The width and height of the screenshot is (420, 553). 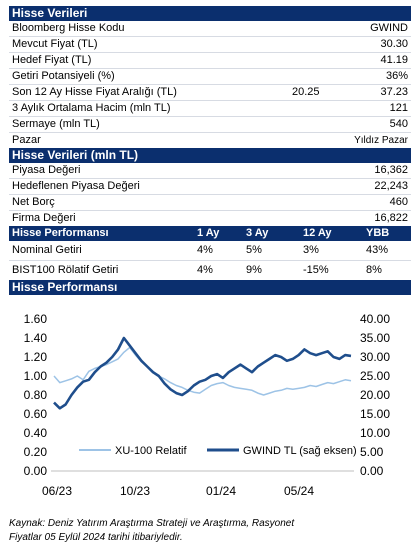 I want to click on row-label: Getiri Potansiyeli (%), so click(x=63, y=76).